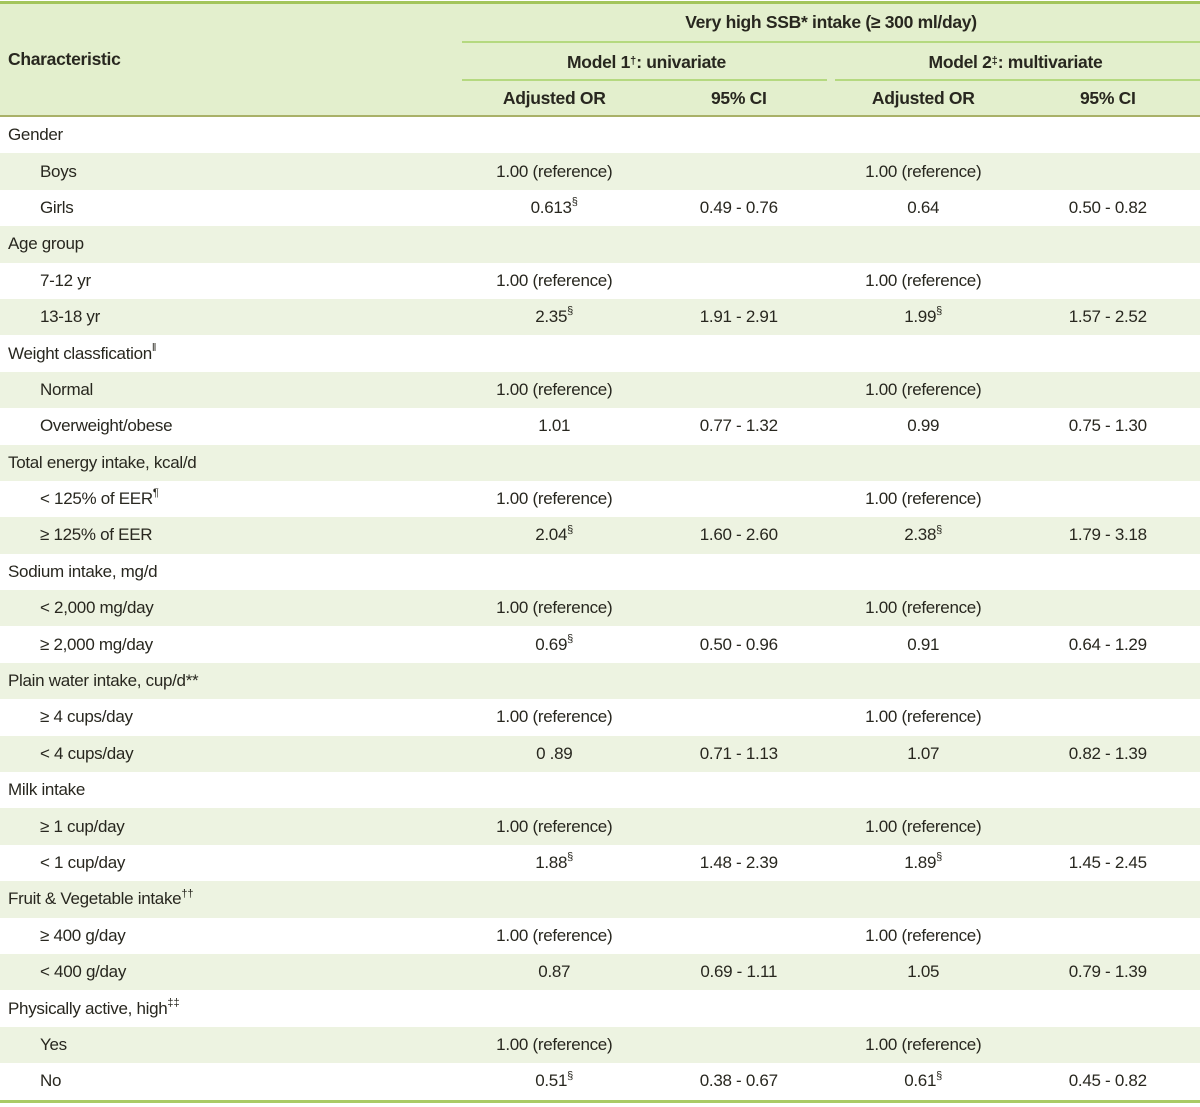 This screenshot has height=1107, width=1200. What do you see at coordinates (231, 899) in the screenshot?
I see `row-label: Fruit & Vegetable intake††` at bounding box center [231, 899].